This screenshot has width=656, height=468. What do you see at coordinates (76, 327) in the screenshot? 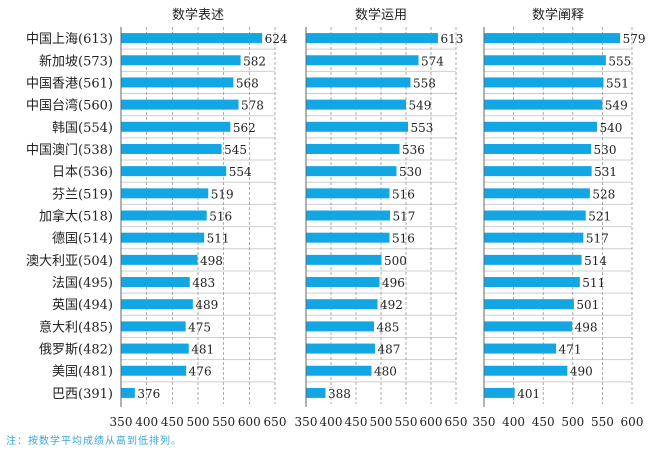
I see `category-label: 意大利(485)` at bounding box center [76, 327].